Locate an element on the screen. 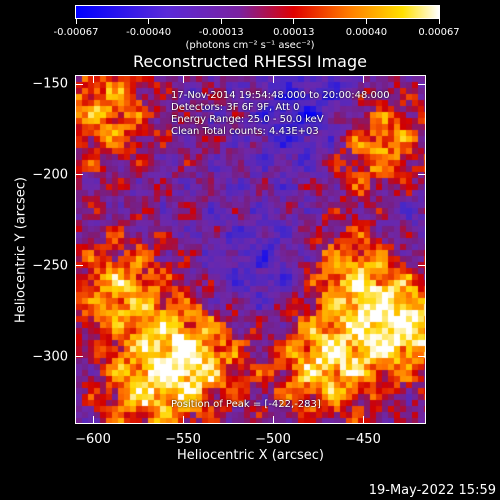  clean-counts-text: Clean Total counts: 4.43E+03 is located at coordinates (245, 131).